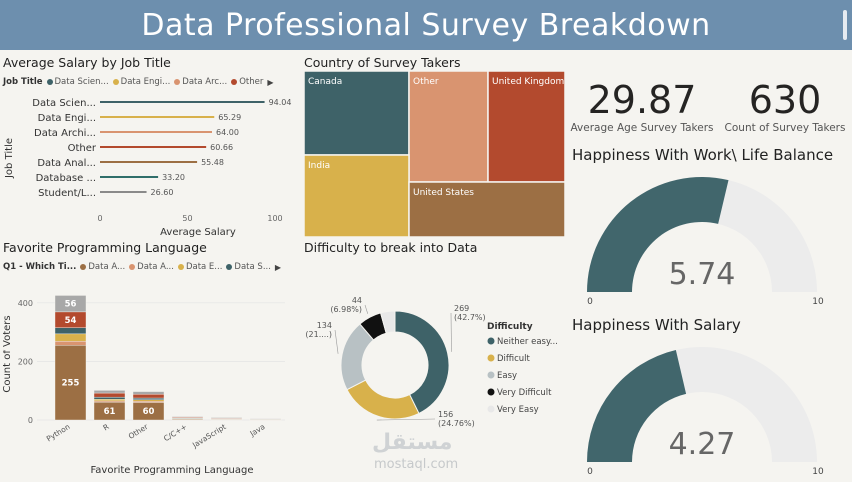 The height and width of the screenshot is (482, 852). Describe the element at coordinates (221, 147) in the screenshot. I see `data-label: 60.66` at that location.